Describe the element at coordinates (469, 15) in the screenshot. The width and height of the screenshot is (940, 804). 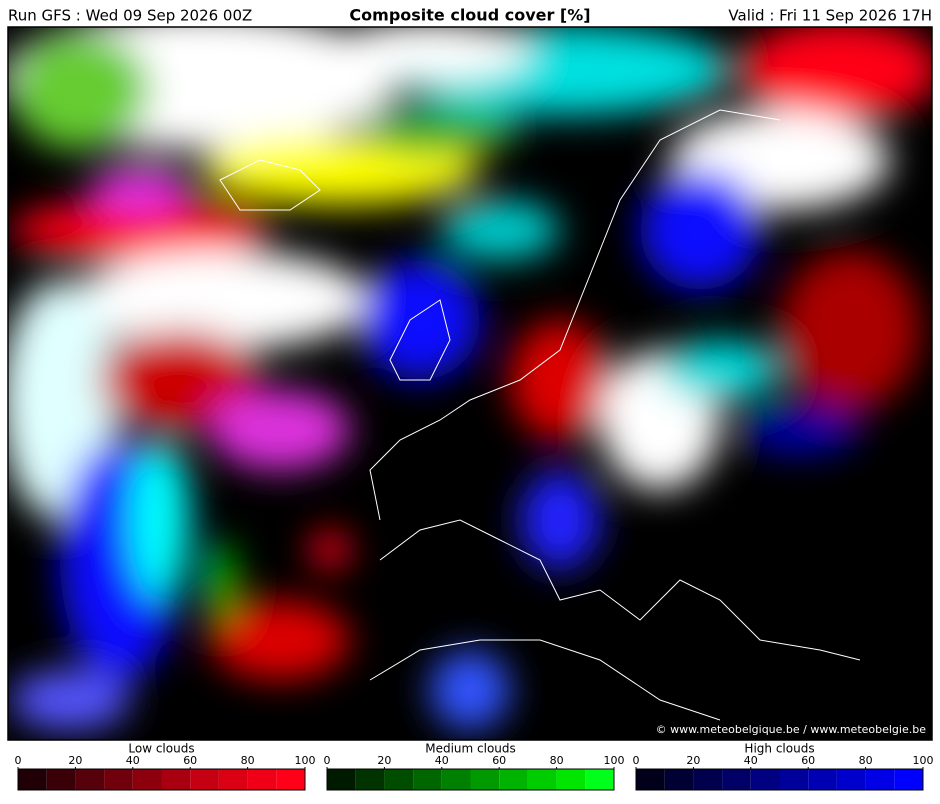
I see `map-title: Composite cloud cover [%]` at that location.